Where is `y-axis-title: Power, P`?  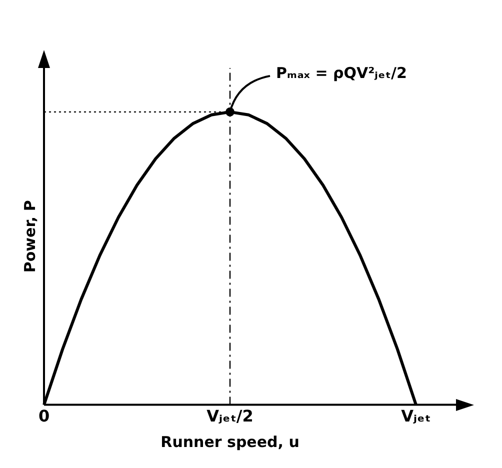
y-axis-title: Power, P is located at coordinates (29, 236).